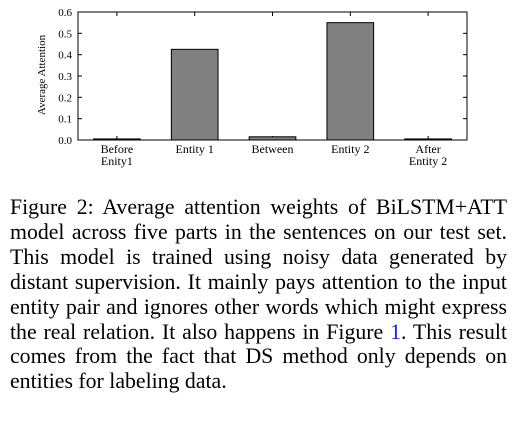 Image resolution: width=518 pixels, height=422 pixels. Describe the element at coordinates (273, 149) in the screenshot. I see `x-tick-label: Between` at that location.